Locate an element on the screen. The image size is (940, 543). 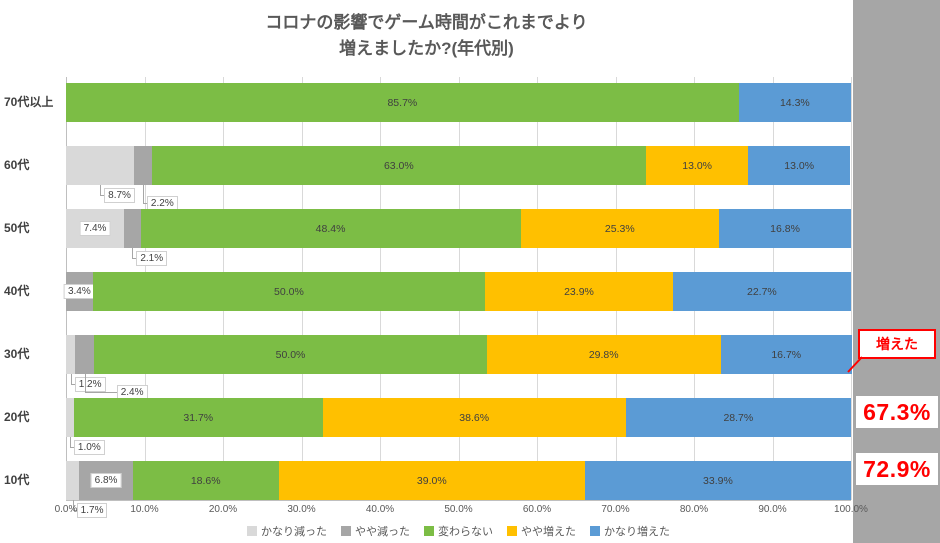
x-tick-label: 60.0% is located at coordinates (537, 509).